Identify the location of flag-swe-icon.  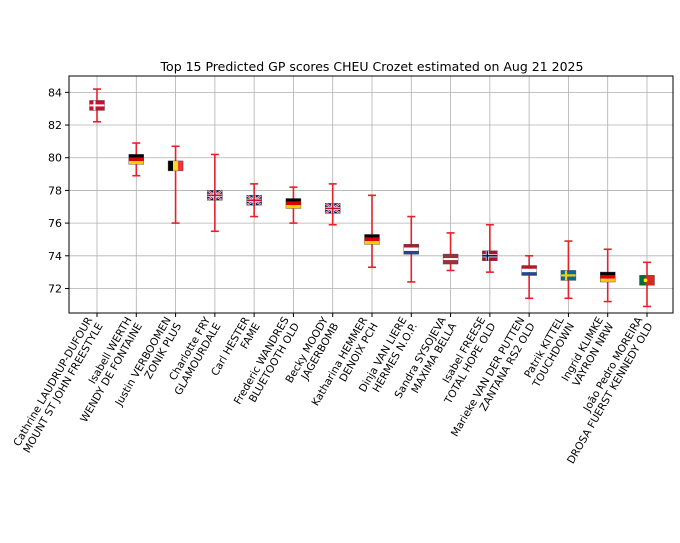
(568, 275).